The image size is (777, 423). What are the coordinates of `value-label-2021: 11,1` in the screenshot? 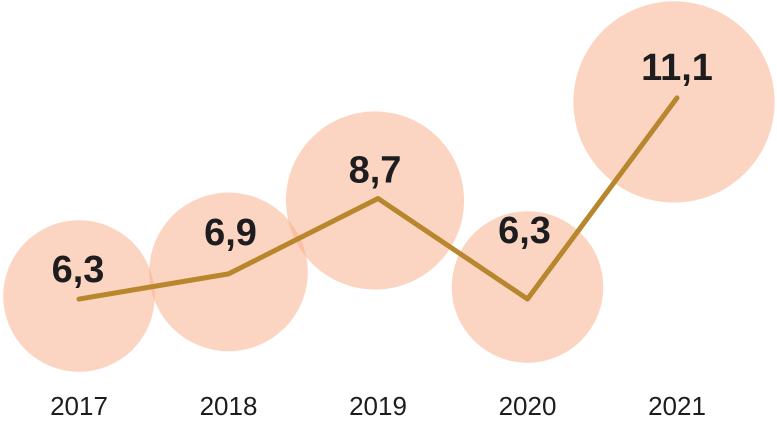 It's located at (677, 68).